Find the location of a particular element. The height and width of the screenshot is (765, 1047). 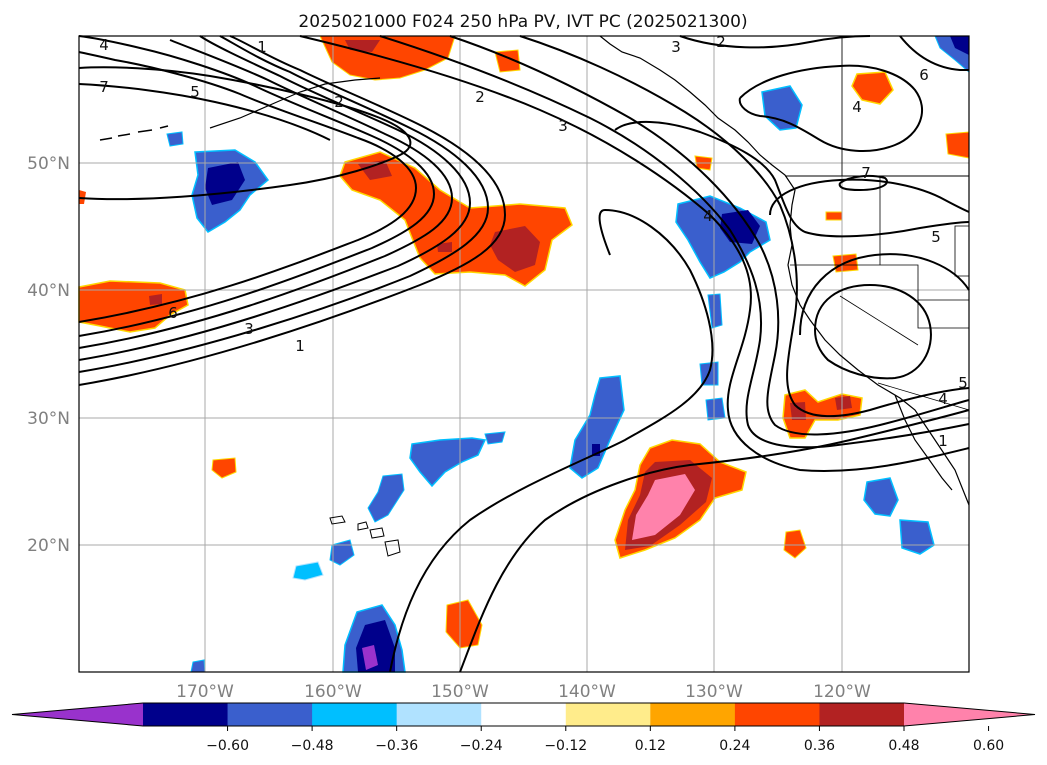

colorbar-tick-label: −0.36 is located at coordinates (396, 746).